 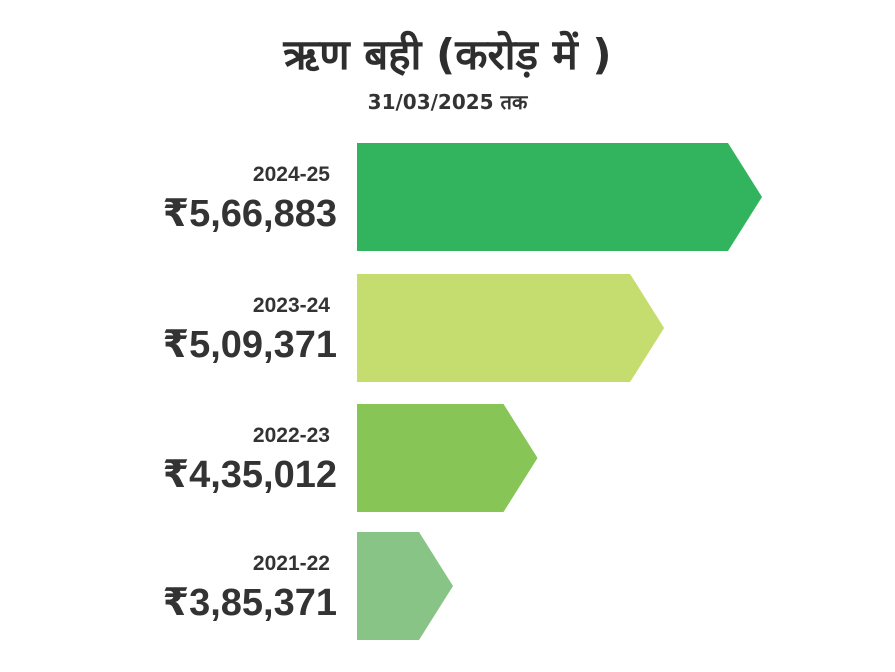 What do you see at coordinates (250, 345) in the screenshot?
I see `value-label-2023-24: ₹5,09,371` at bounding box center [250, 345].